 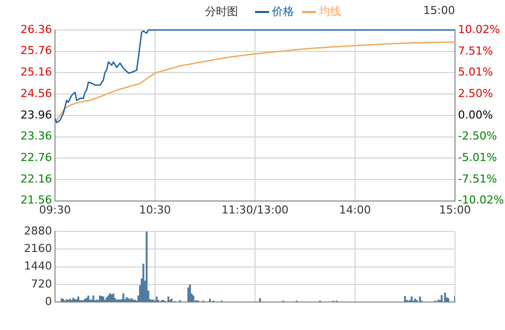 What do you see at coordinates (155, 209) in the screenshot?
I see `x-tick-label: 10:30` at bounding box center [155, 209].